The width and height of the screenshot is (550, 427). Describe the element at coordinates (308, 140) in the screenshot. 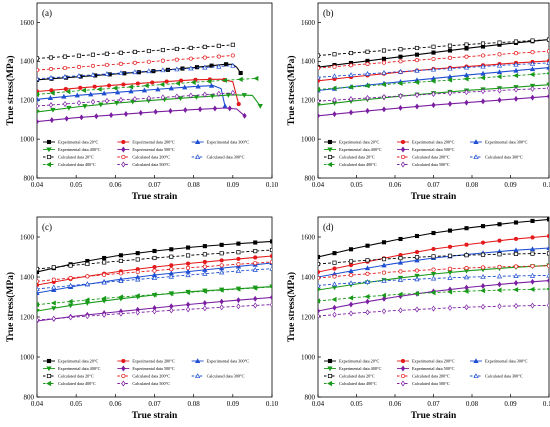

I see `y-tick-label: 1000` at that location.